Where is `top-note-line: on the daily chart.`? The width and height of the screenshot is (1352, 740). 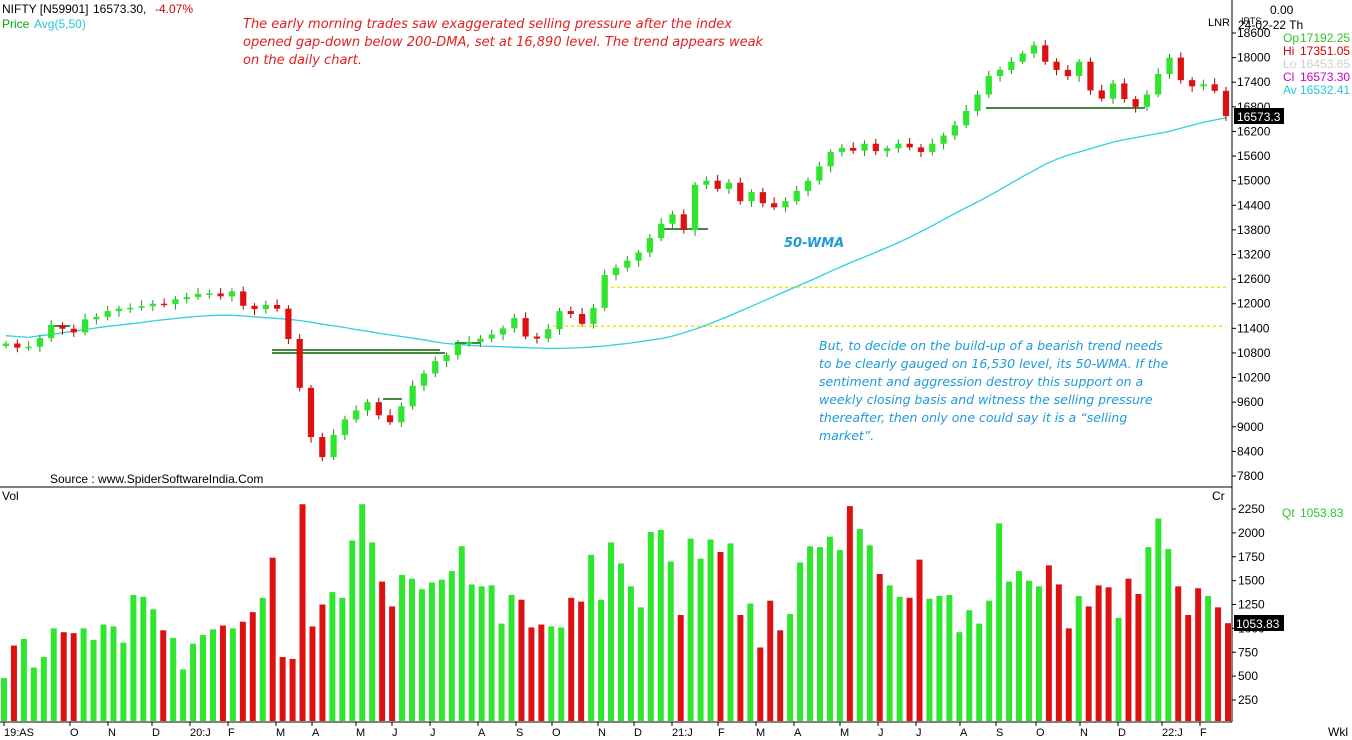 top-note-line: on the daily chart. is located at coordinates (302, 60).